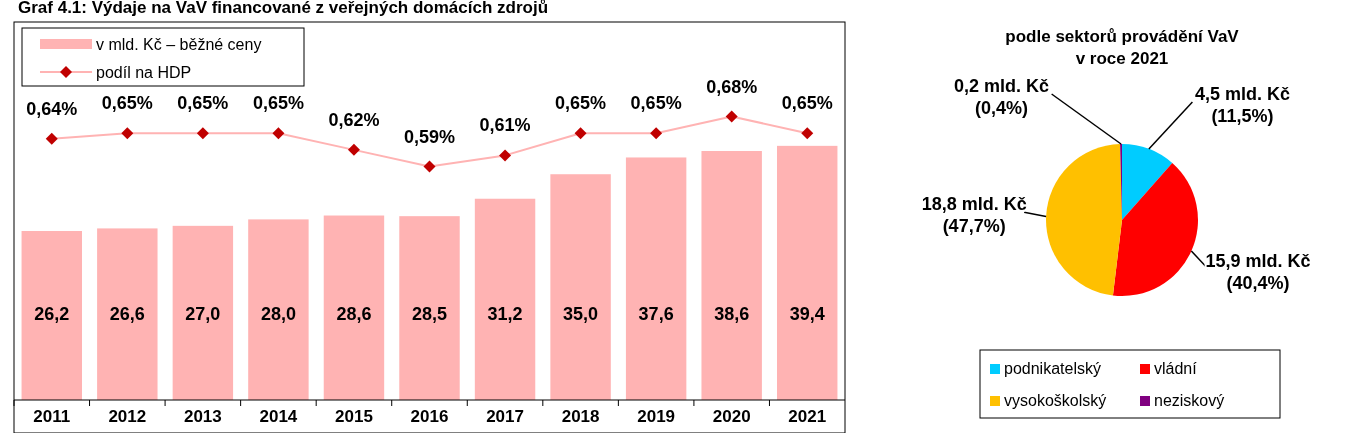  What do you see at coordinates (1258, 271) in the screenshot?
I see `data-label: 15,9 mld. Kč (40,4%)` at bounding box center [1258, 271].